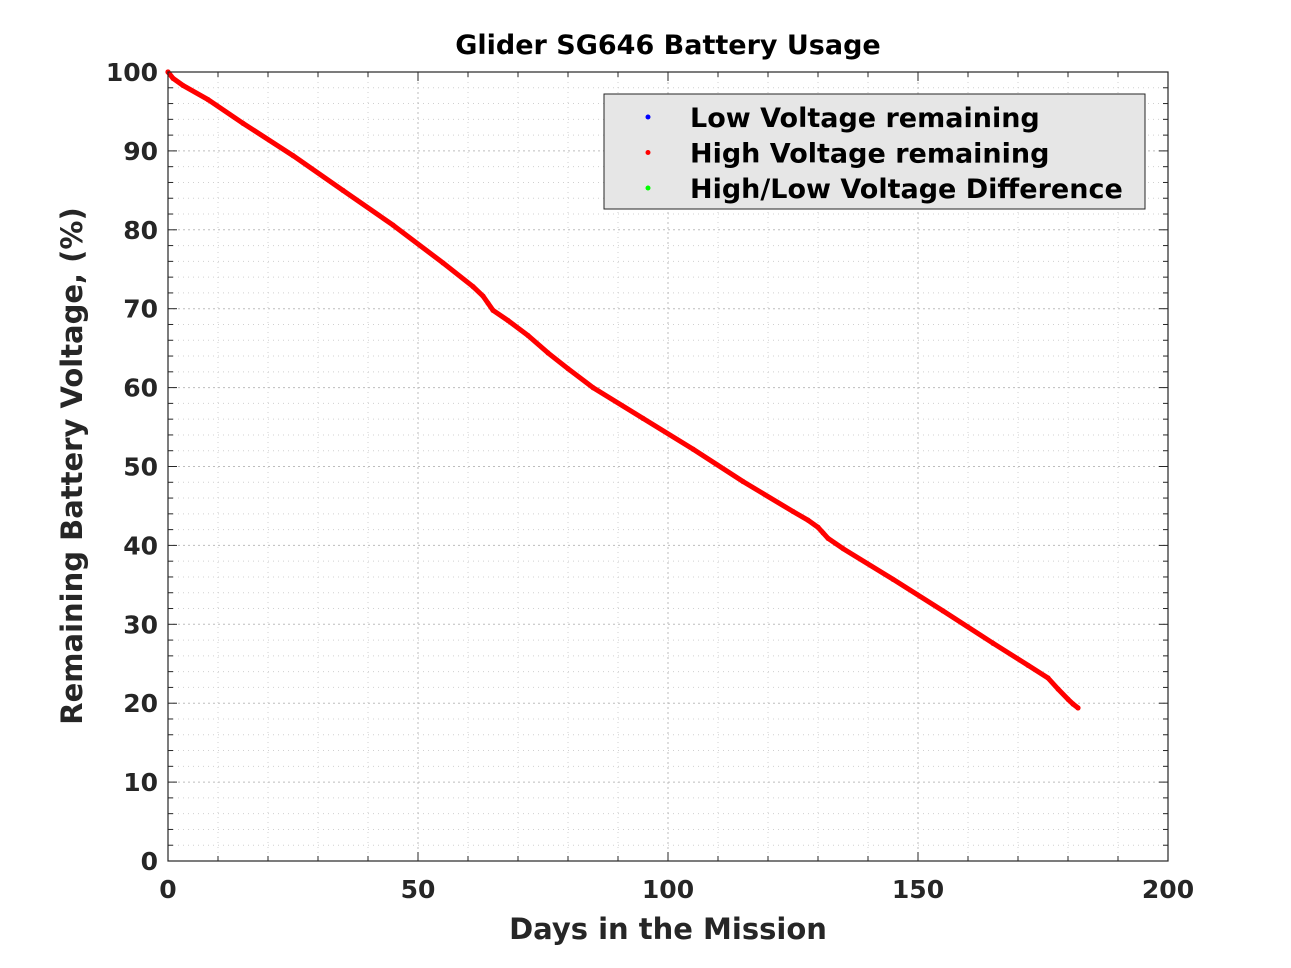 This screenshot has width=1291, height=968. Describe the element at coordinates (869, 154) in the screenshot. I see `legend-label-1: High Voltage remaining` at that location.